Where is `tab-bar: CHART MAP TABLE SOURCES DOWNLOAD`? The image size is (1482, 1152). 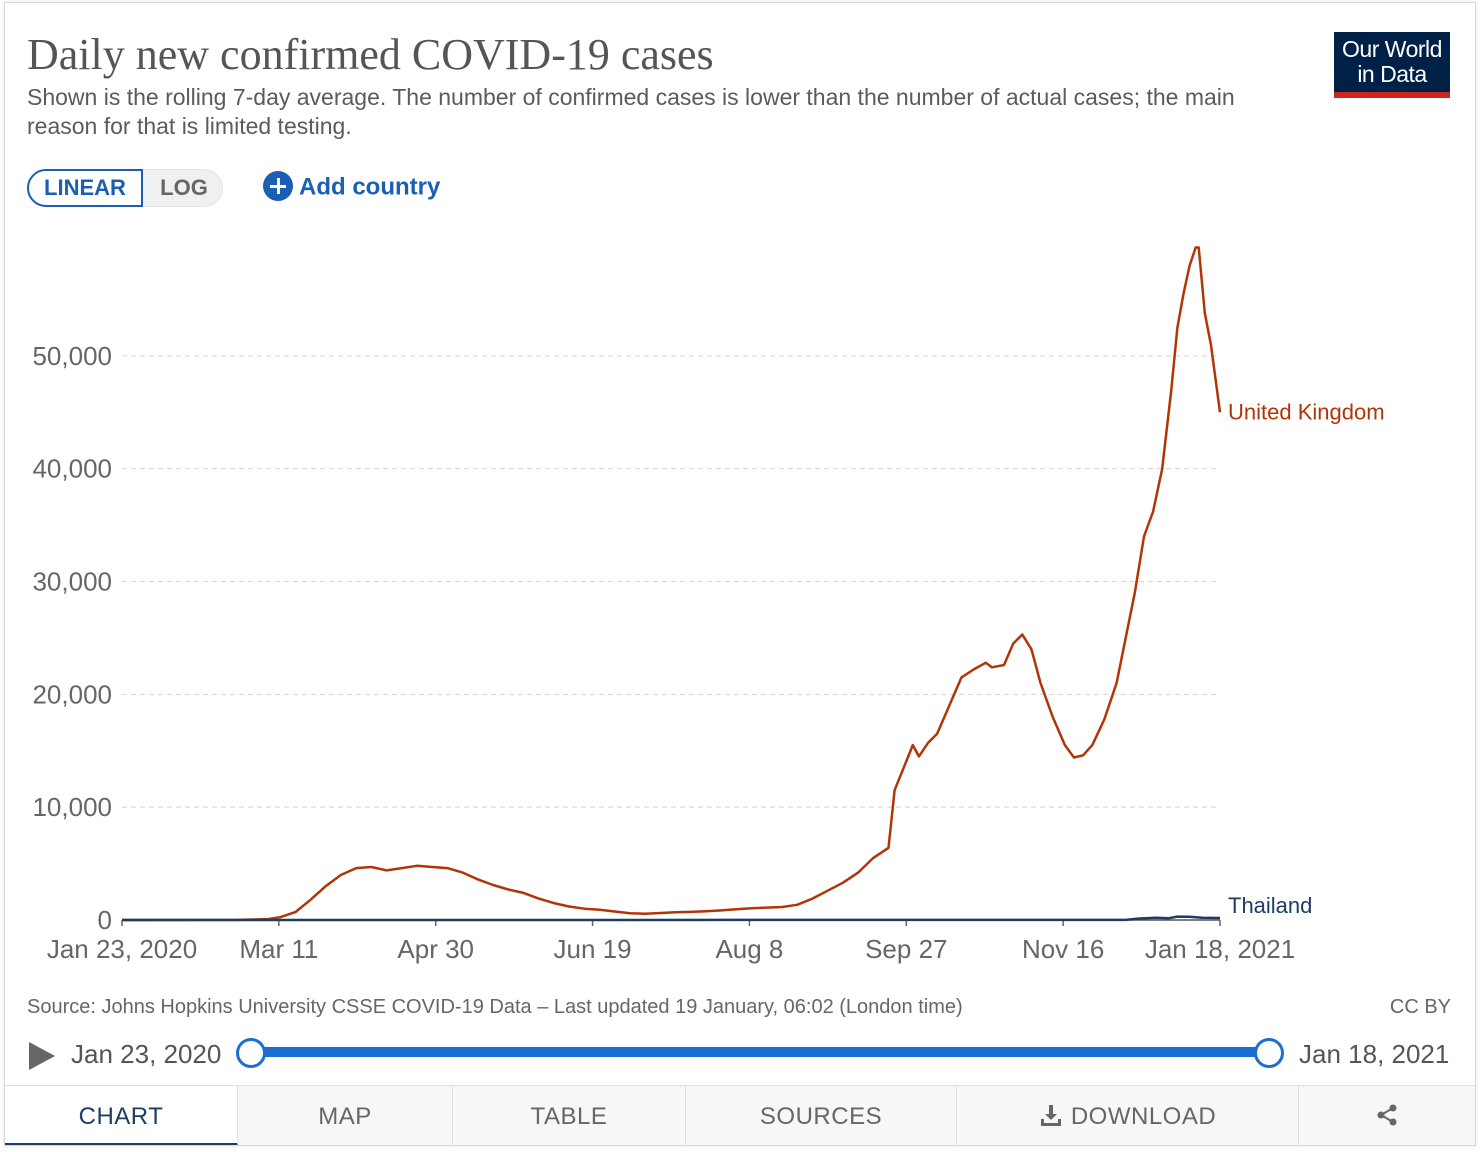
tab-bar: CHART MAP TABLE SOURCES DOWNLOAD is located at coordinates (740, 1115).